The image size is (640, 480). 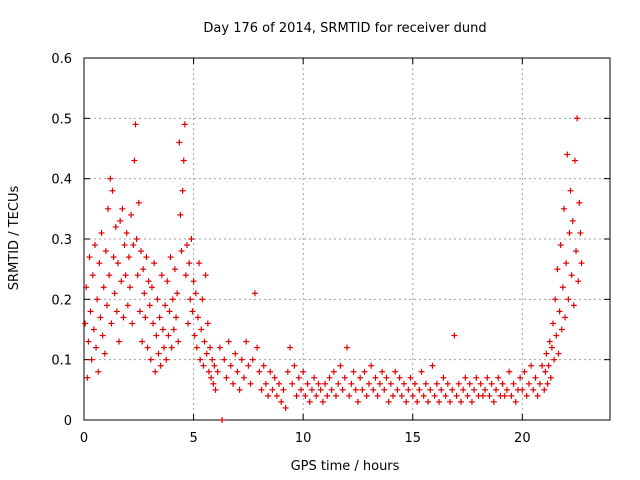 I want to click on y-tick-label: 0, so click(x=68, y=421).